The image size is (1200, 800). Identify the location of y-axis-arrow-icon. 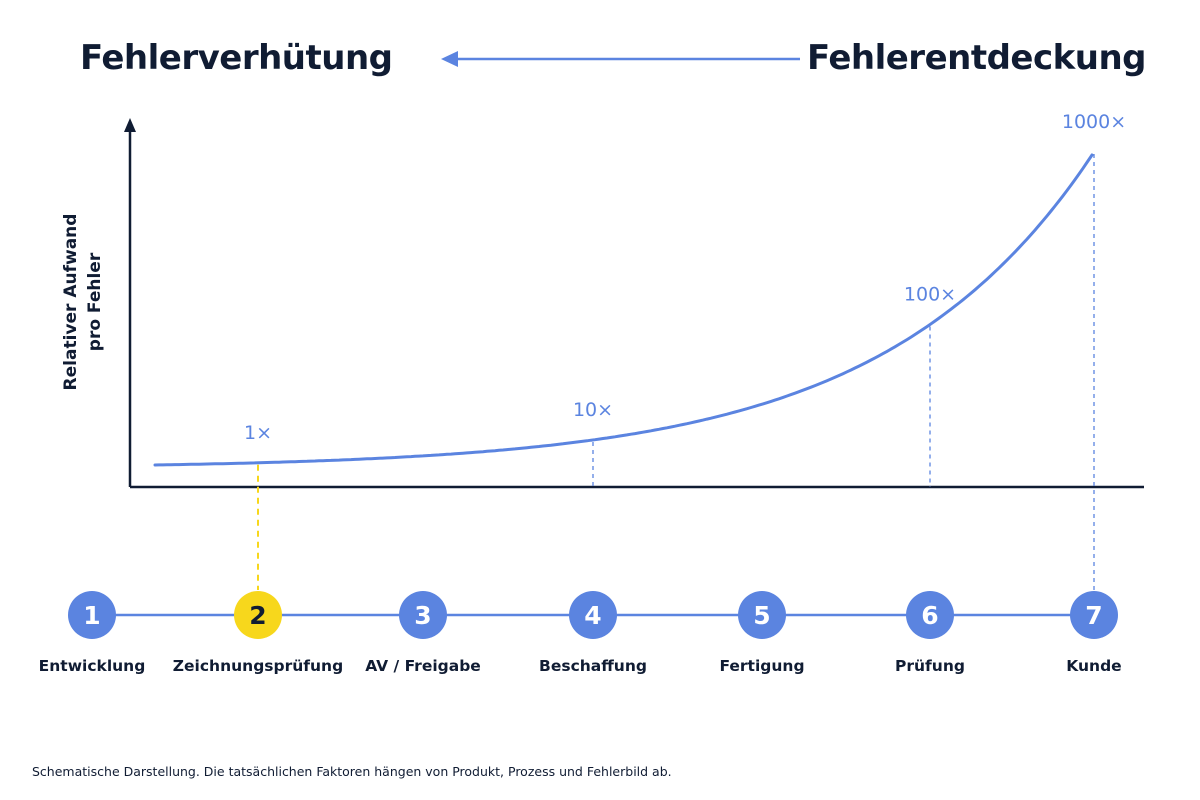
(130, 125).